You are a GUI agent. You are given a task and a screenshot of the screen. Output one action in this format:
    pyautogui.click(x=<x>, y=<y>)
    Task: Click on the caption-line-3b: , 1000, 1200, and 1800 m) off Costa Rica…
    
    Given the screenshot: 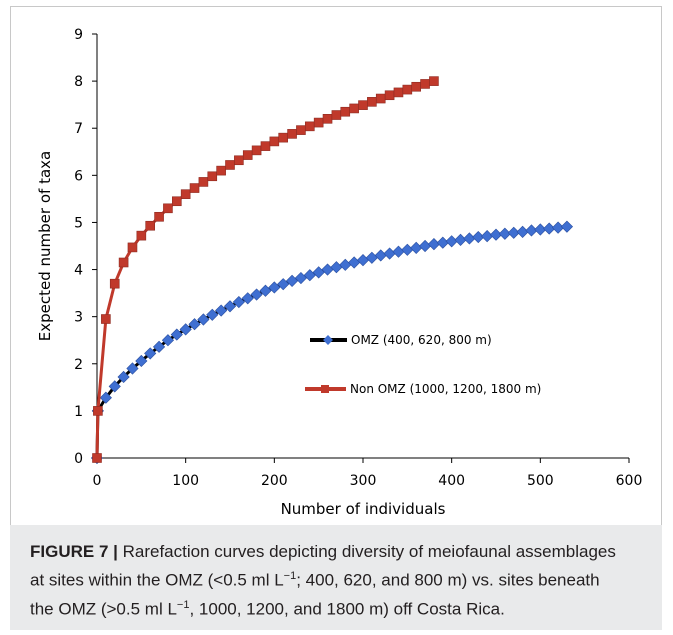 What is the action you would take?
    pyautogui.click(x=347, y=609)
    